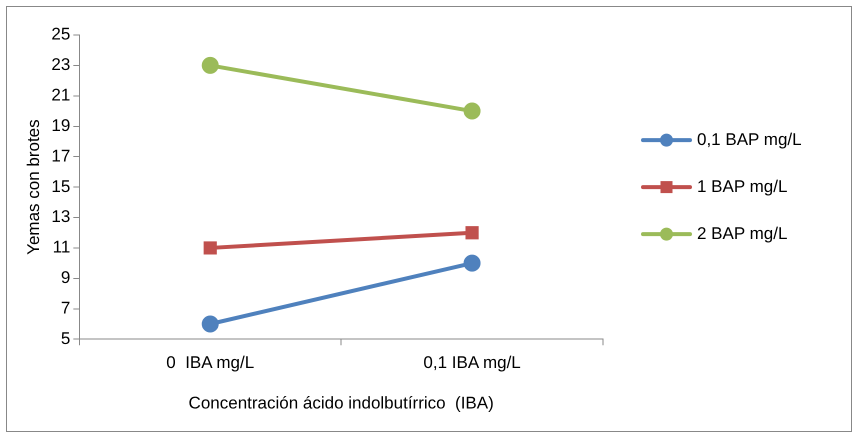 The image size is (858, 438). Describe the element at coordinates (65, 278) in the screenshot. I see `y-tick-label: 9` at that location.